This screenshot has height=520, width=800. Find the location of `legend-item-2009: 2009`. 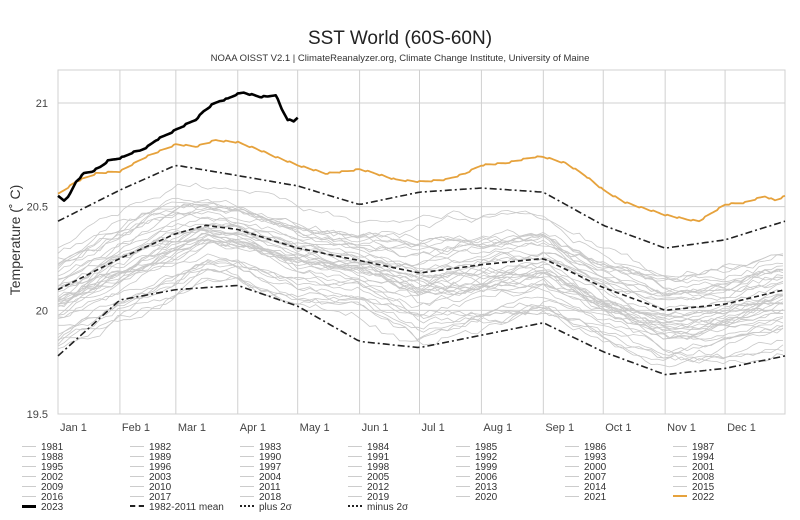

legend-item-2009: 2009 is located at coordinates (42, 488).